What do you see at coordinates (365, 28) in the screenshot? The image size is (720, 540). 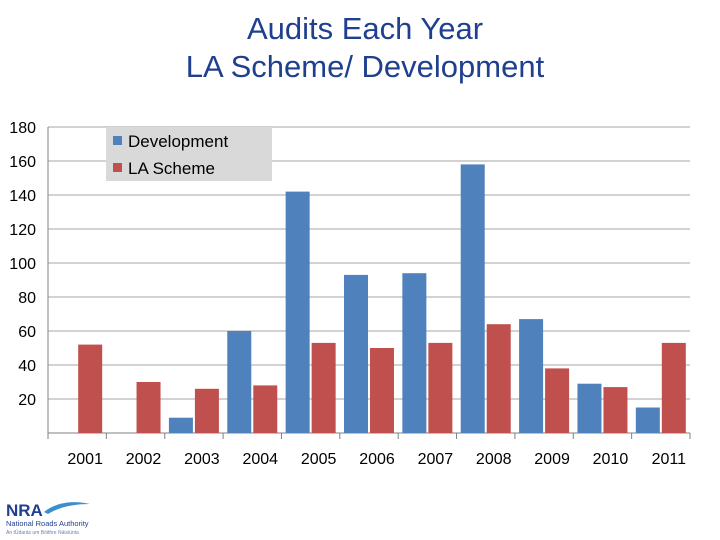 I see `chart-title: Audits Each Year` at bounding box center [365, 28].